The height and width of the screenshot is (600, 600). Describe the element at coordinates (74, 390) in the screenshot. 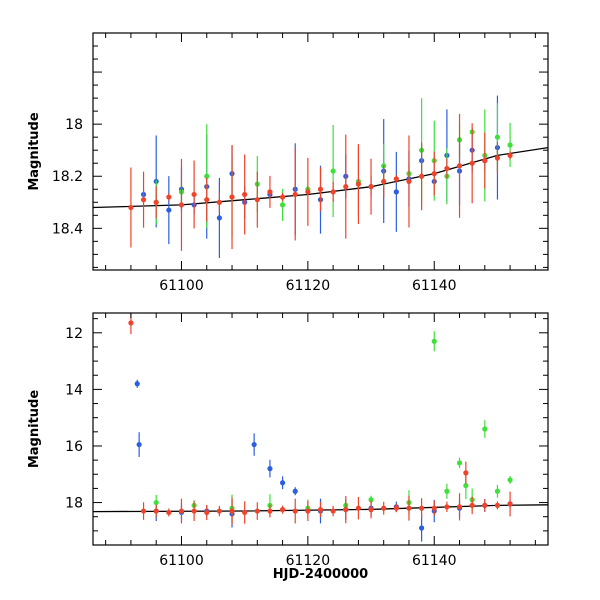

I see `y-tick-label: 14` at that location.